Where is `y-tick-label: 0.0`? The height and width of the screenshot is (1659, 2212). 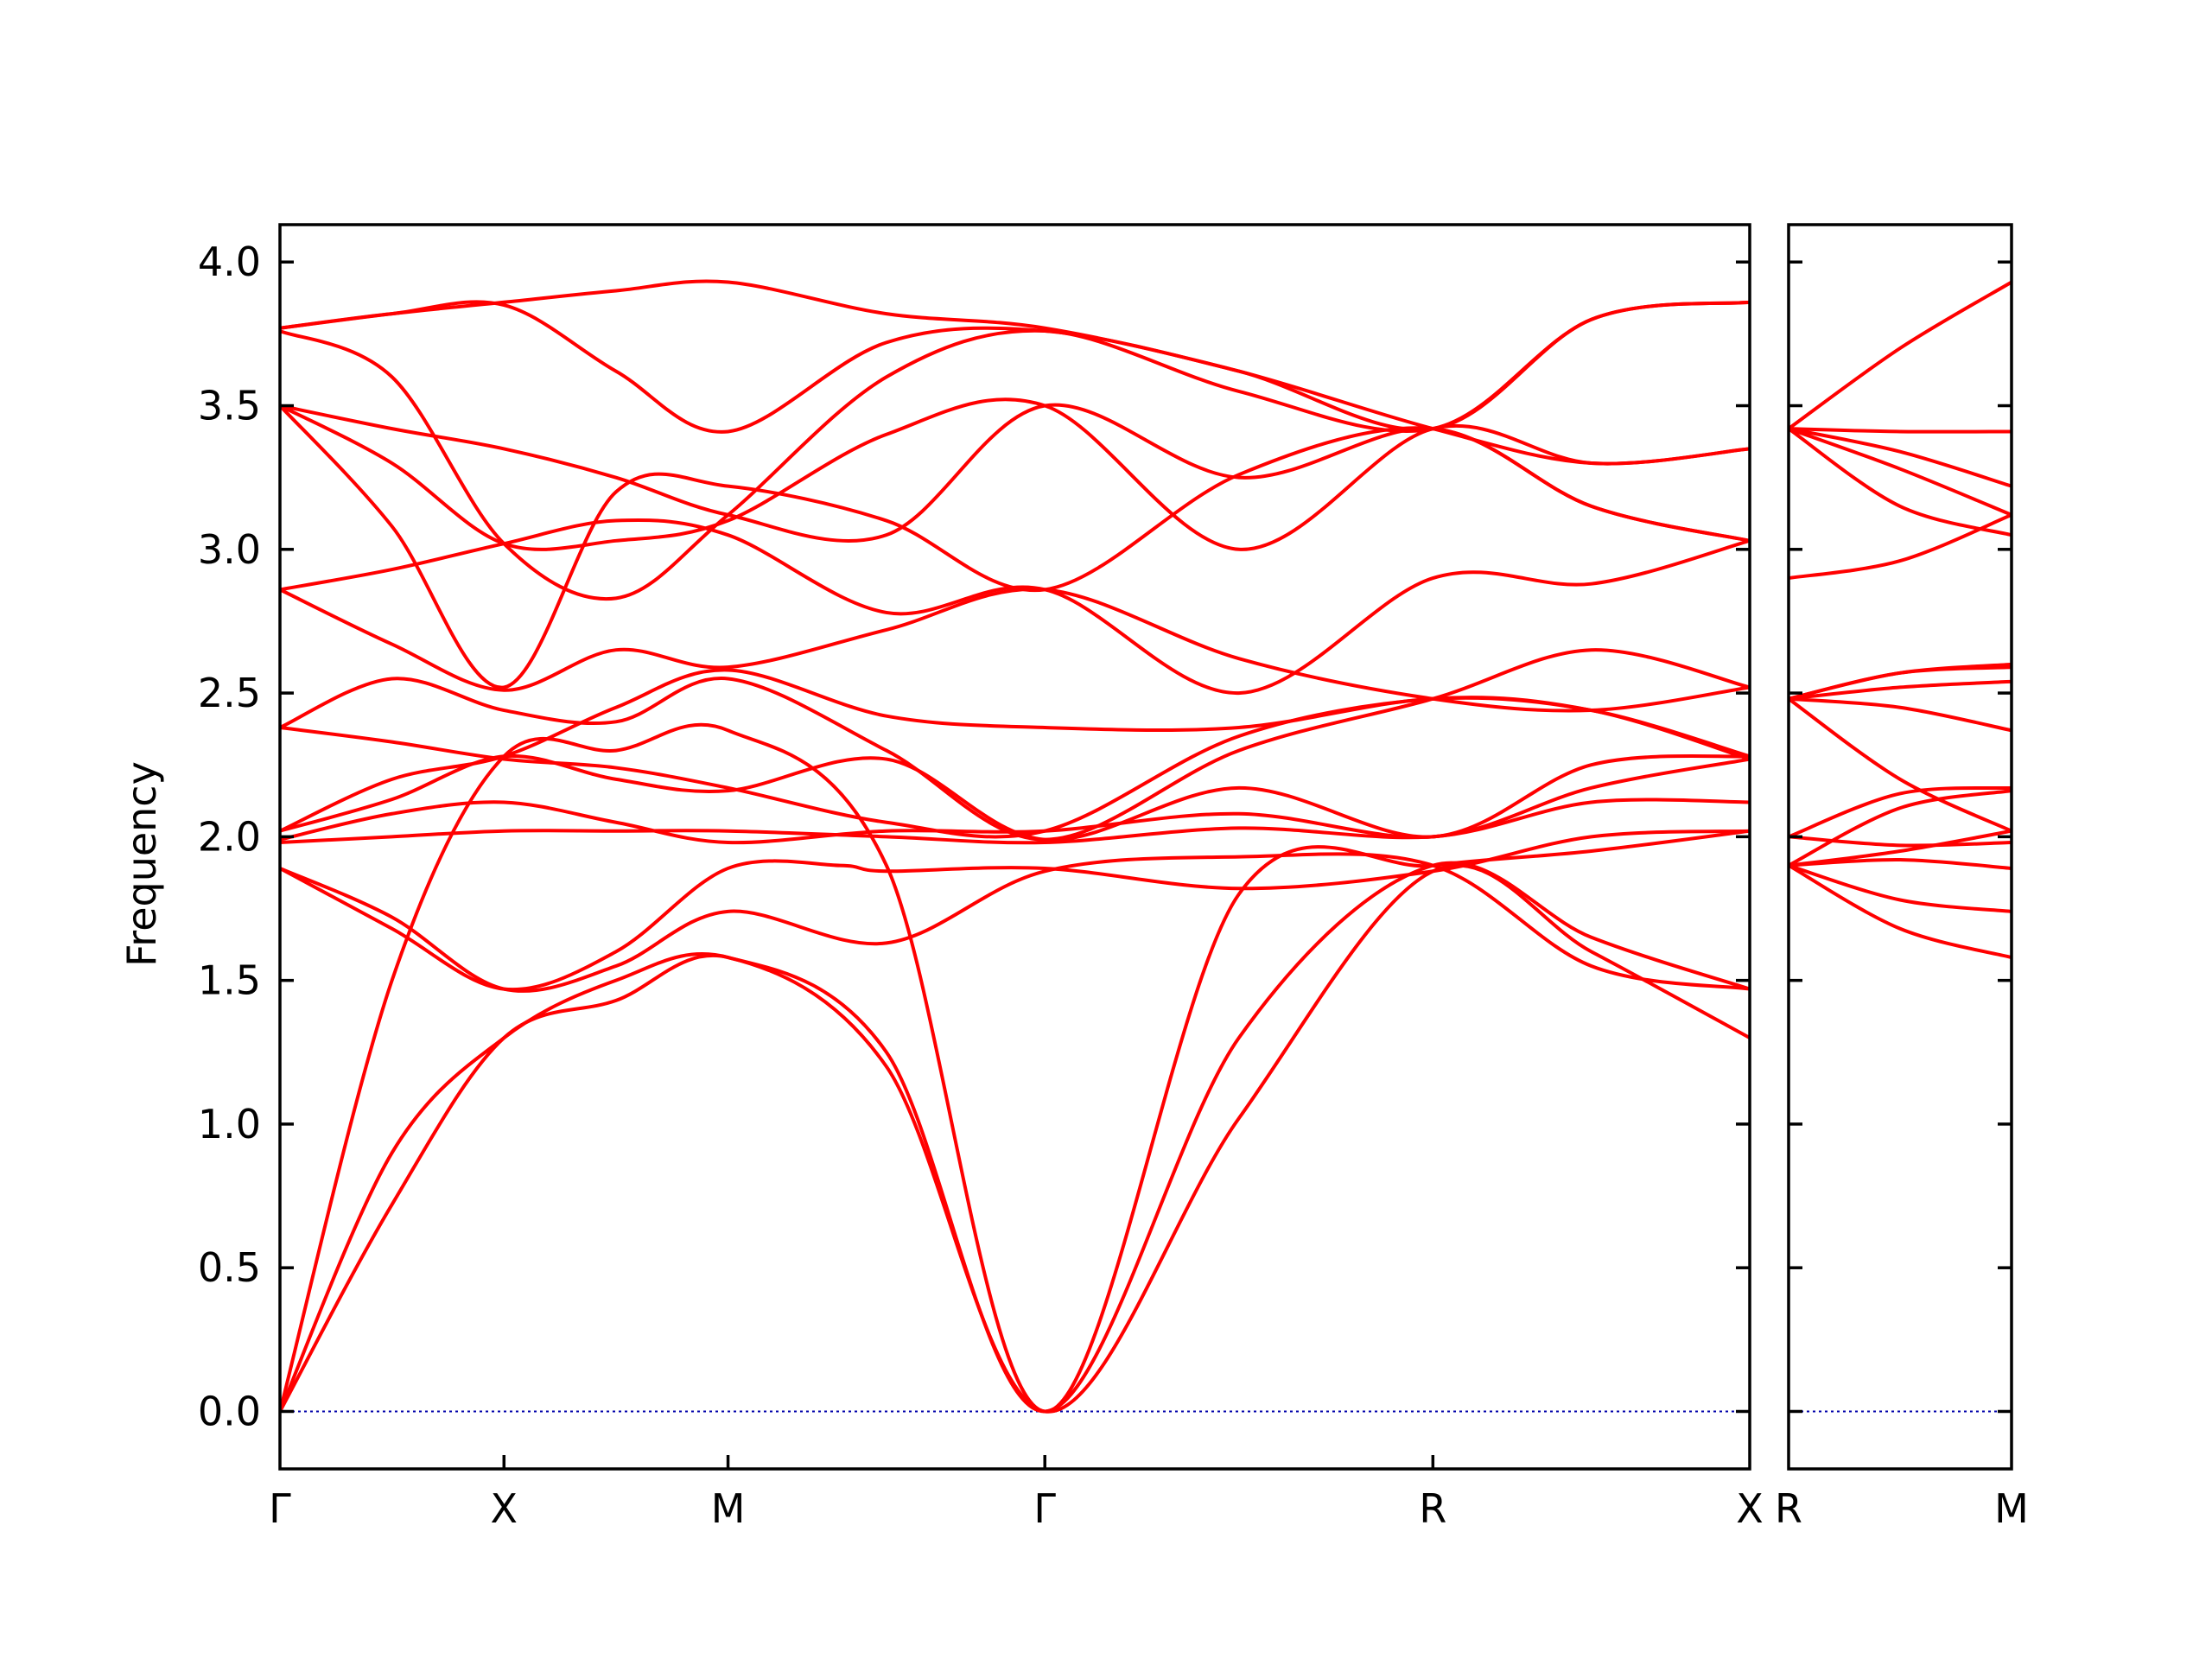
y-tick-label: 0.0 is located at coordinates (230, 1411).